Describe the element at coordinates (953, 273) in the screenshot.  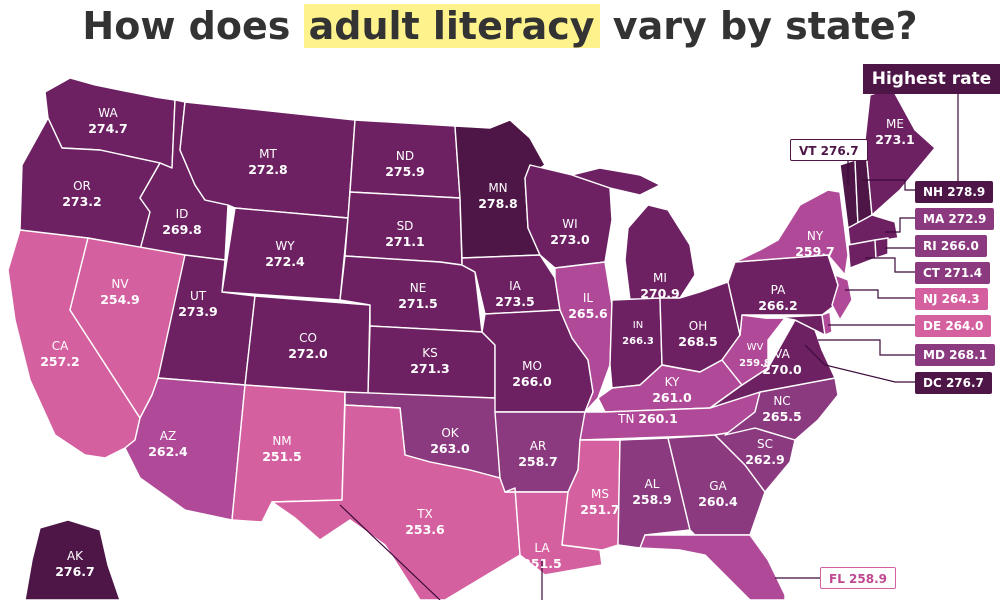
I see `callout-ct: CT 271.4` at that location.